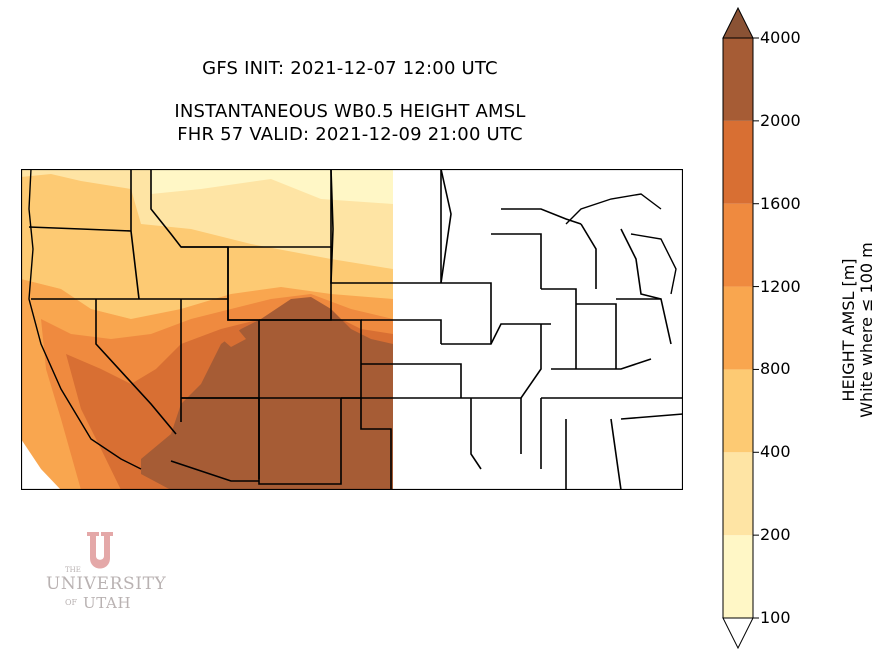 This screenshot has width=884, height=664. Describe the element at coordinates (738, 633) in the screenshot. I see `colorbar-extend-under` at that location.